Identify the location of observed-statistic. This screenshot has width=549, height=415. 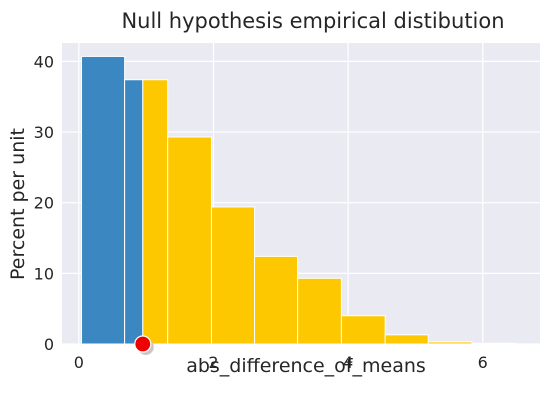
(144, 345).